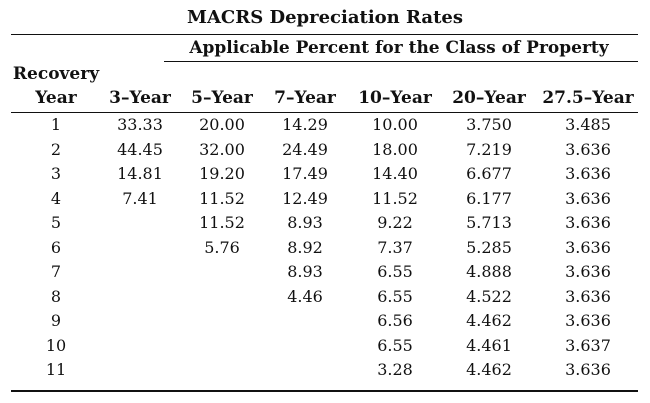 This screenshot has width=650, height=403. Describe the element at coordinates (401, 61) in the screenshot. I see `subtitle-rule` at that location.